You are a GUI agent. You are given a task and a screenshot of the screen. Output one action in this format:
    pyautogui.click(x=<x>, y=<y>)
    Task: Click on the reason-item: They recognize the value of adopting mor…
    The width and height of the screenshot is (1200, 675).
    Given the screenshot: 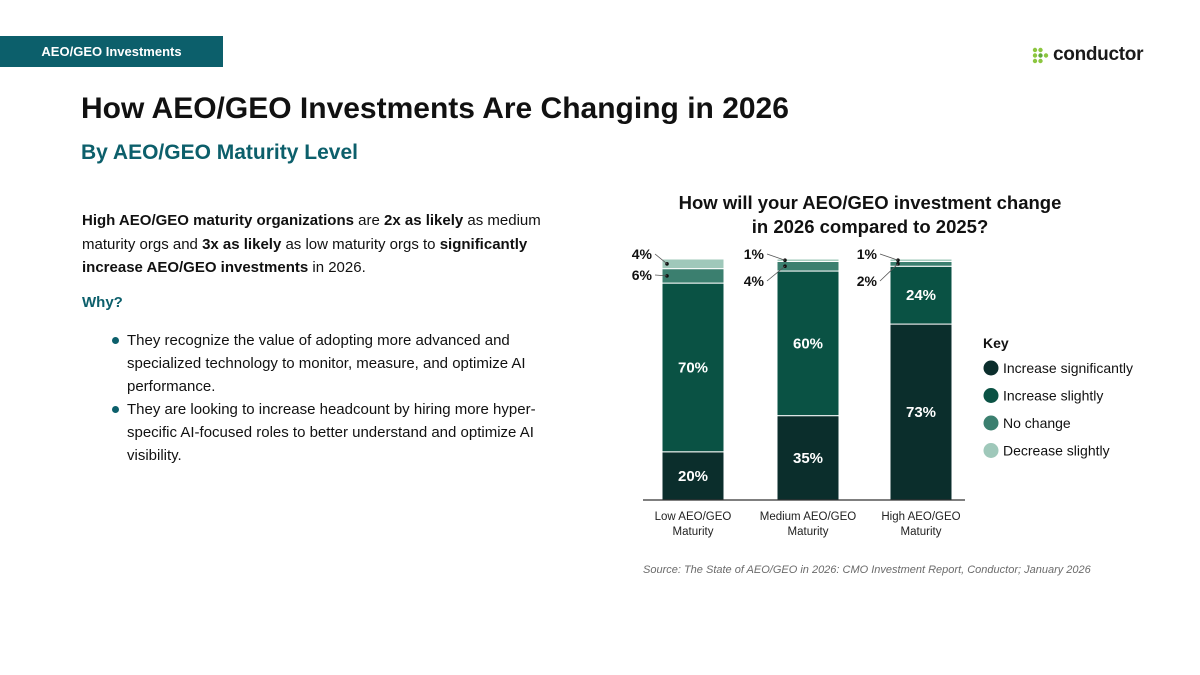 What is the action you would take?
    pyautogui.click(x=340, y=363)
    